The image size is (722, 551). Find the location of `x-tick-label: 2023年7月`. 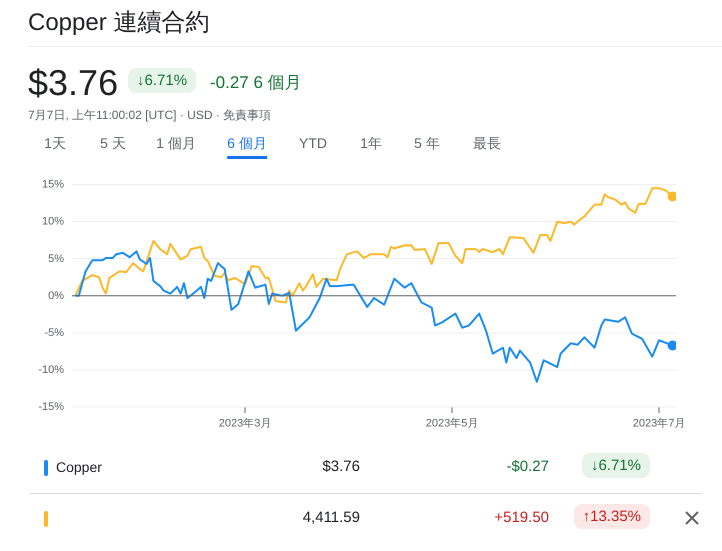

x-tick-label: 2023年7月 is located at coordinates (659, 424).